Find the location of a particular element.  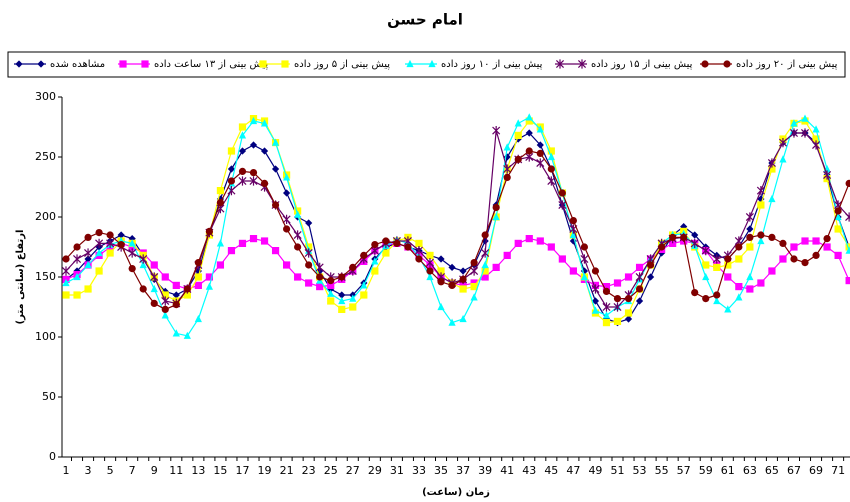

y-axis-label: ارتفاع (سانتی متر) is located at coordinates (20, 277).